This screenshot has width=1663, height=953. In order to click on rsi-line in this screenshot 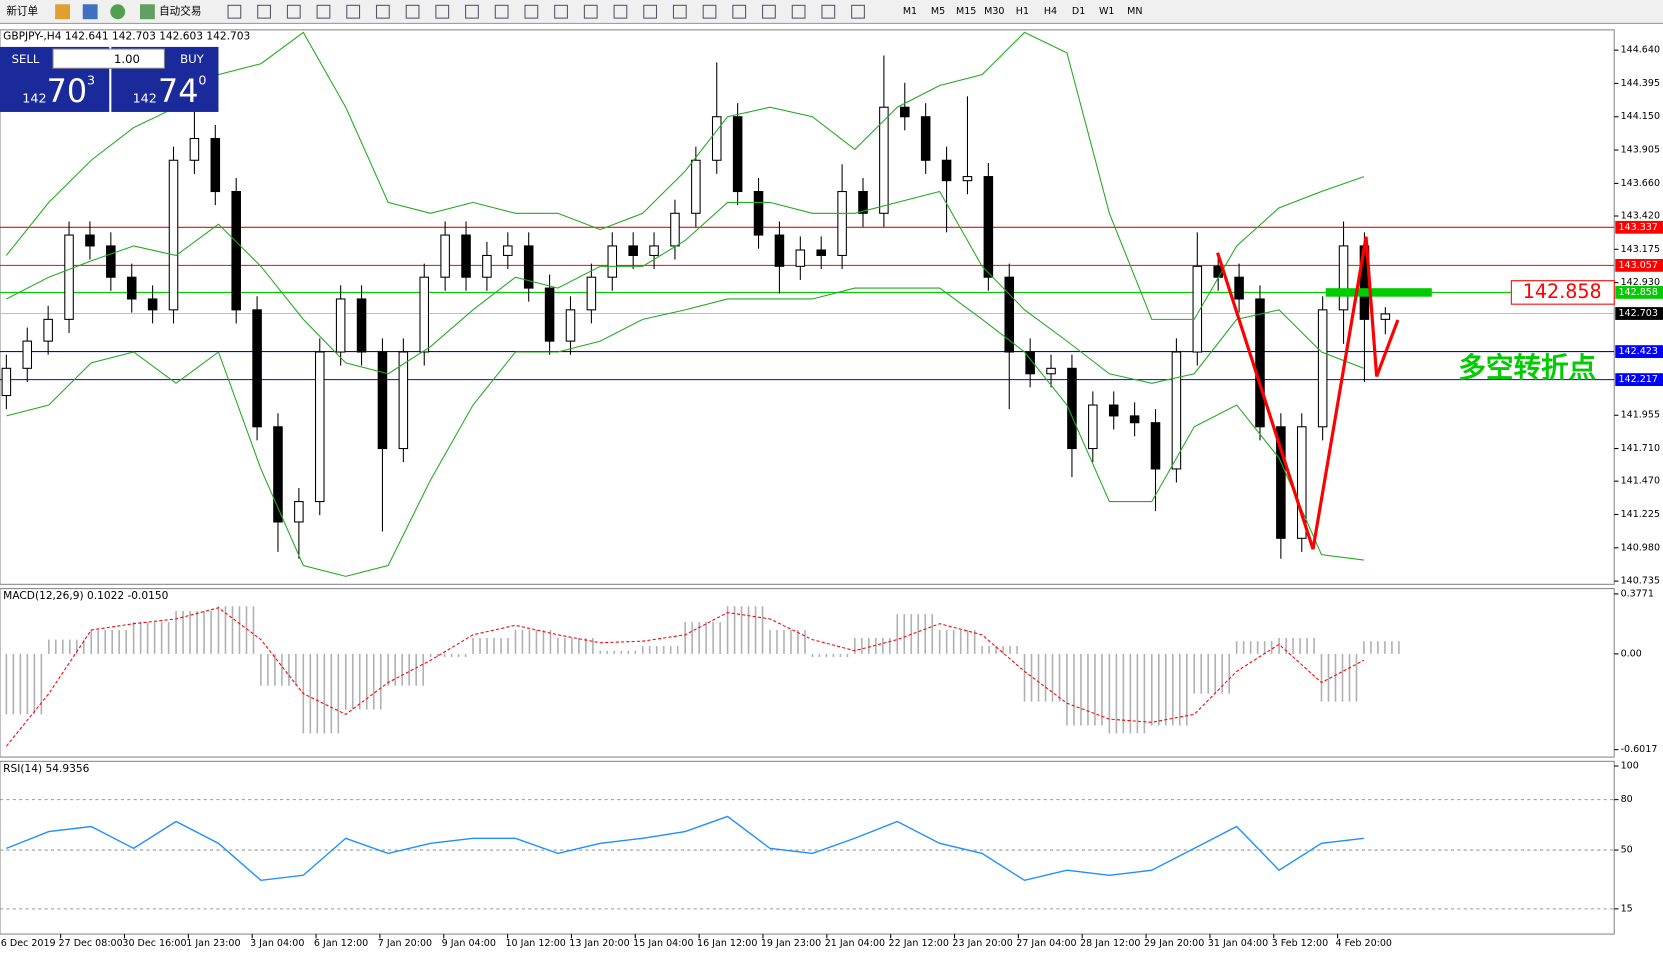, I will do `click(685, 848)`.